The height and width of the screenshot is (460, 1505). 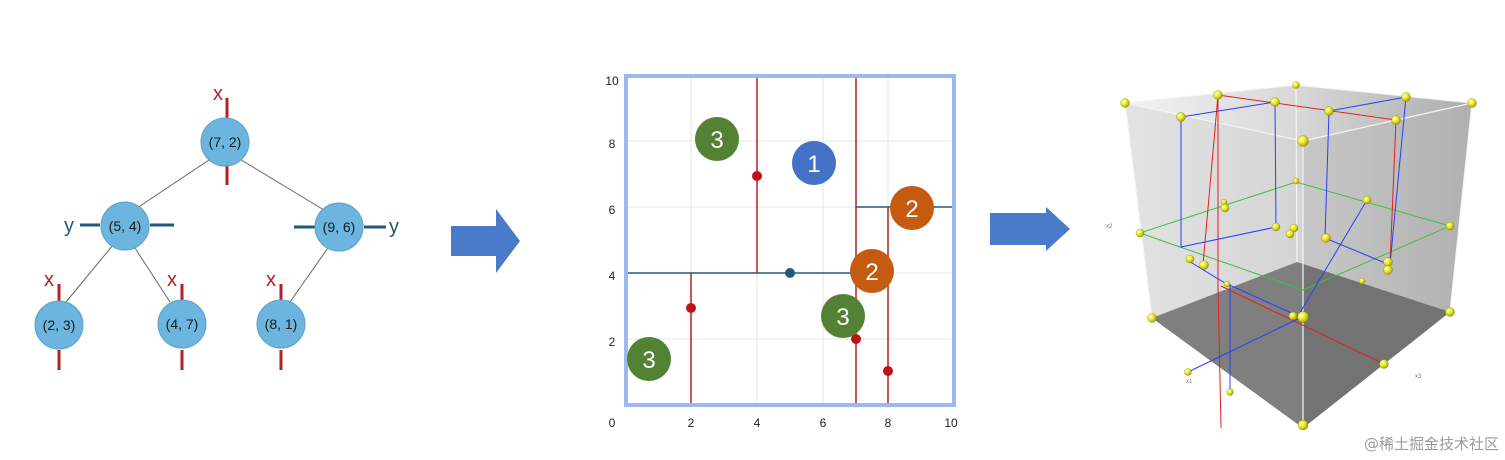 I want to click on edge-left-lr, so click(x=151, y=273).